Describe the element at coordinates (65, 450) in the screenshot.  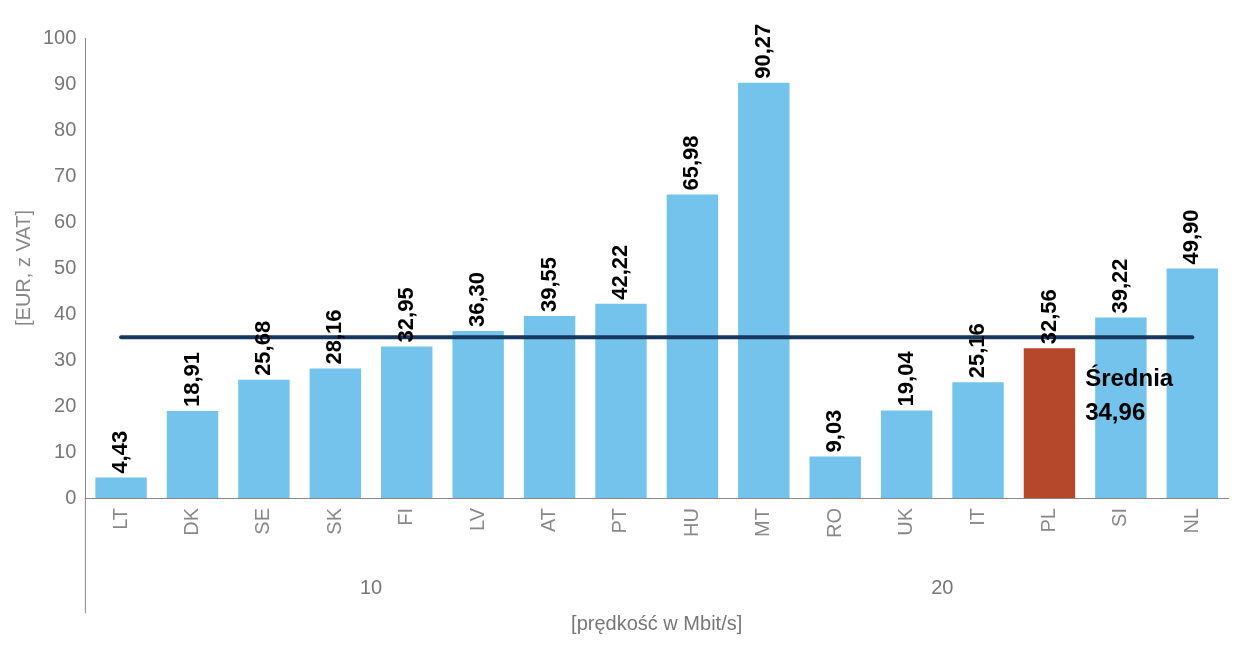
I see `y-tick-label: 10` at that location.